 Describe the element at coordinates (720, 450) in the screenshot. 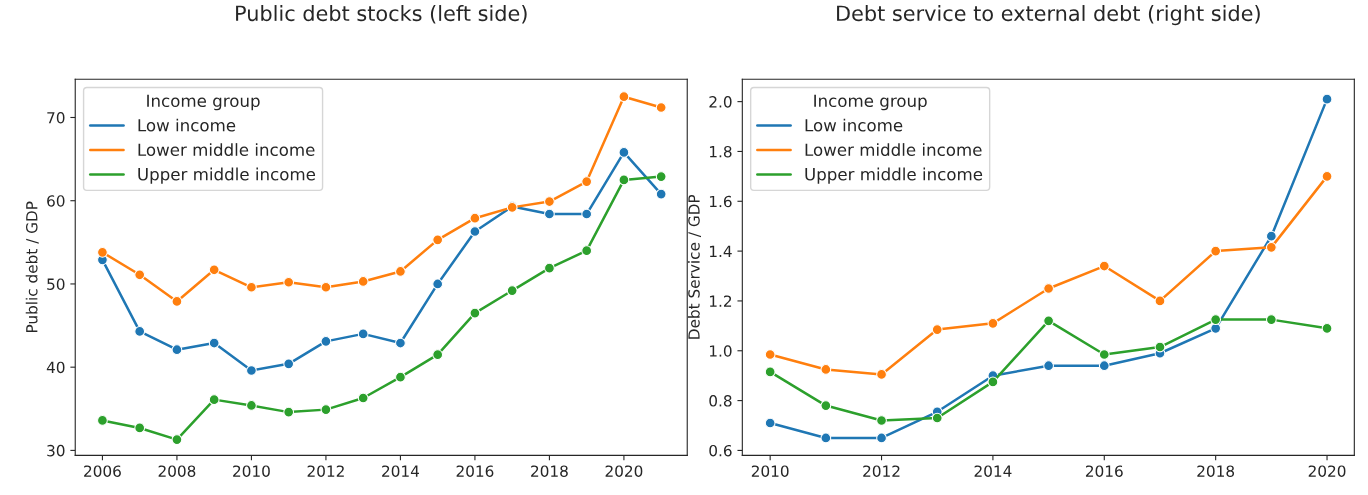

I see `y-tick-label: 0.6` at that location.